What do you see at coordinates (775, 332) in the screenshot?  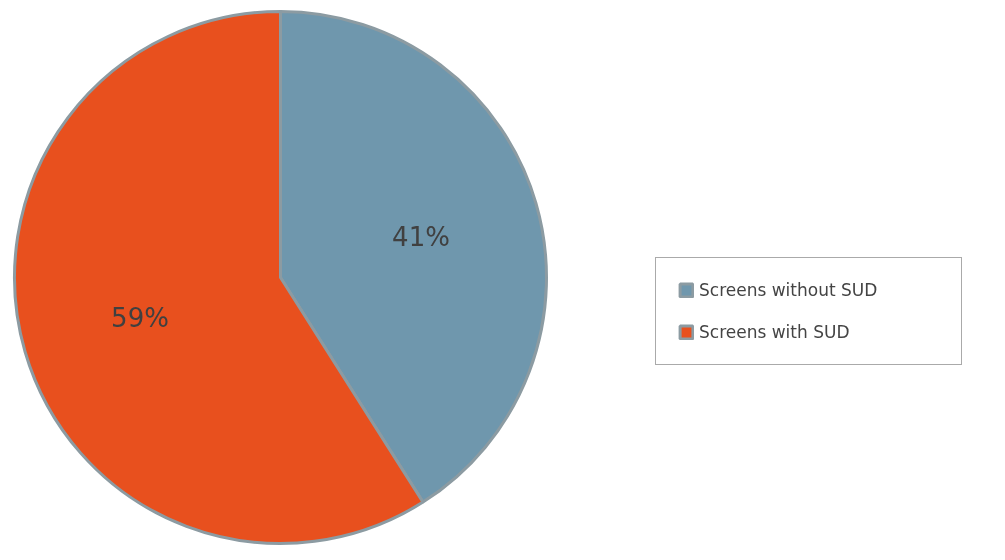 I see `legend-label: Screens with SUD` at bounding box center [775, 332].